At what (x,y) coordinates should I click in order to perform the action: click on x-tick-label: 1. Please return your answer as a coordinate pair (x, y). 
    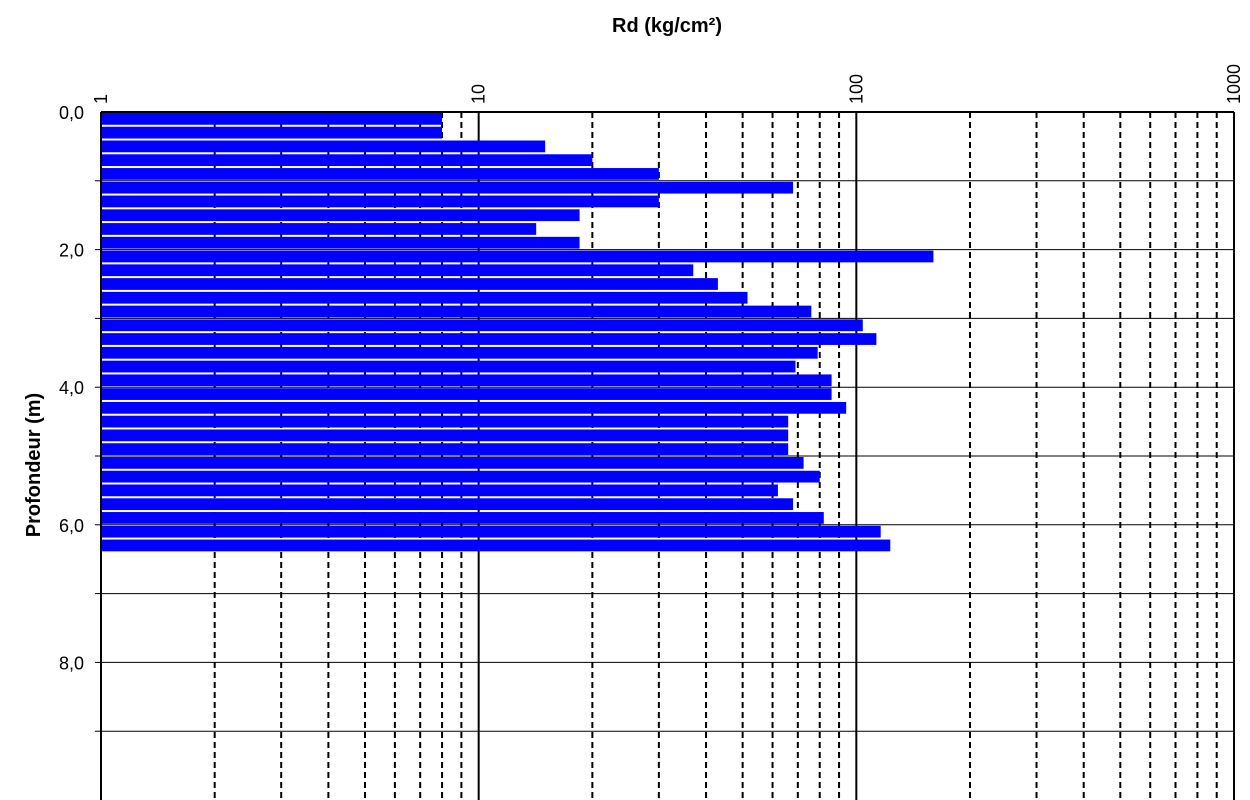
    Looking at the image, I should click on (101, 99).